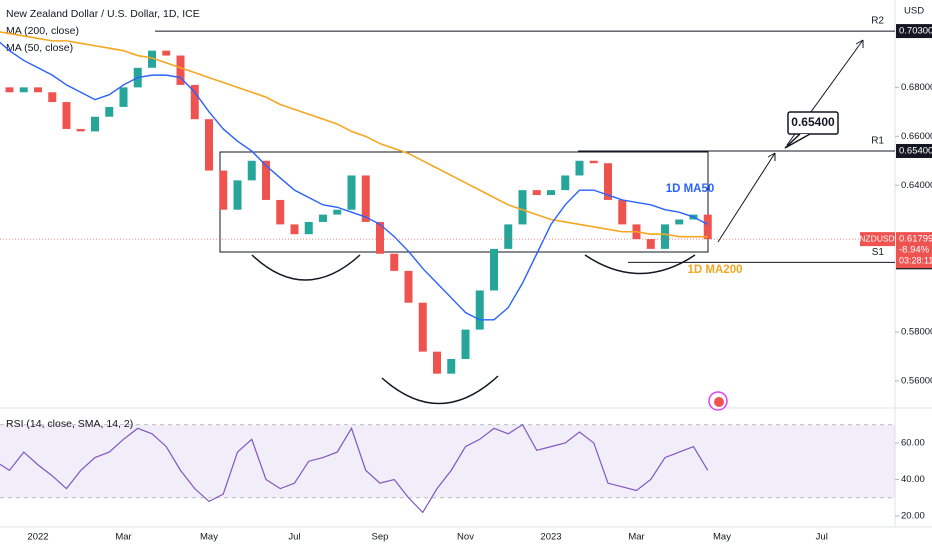 The height and width of the screenshot is (550, 932). What do you see at coordinates (913, 516) in the screenshot?
I see `rsi-tick-label: 20.00` at bounding box center [913, 516].